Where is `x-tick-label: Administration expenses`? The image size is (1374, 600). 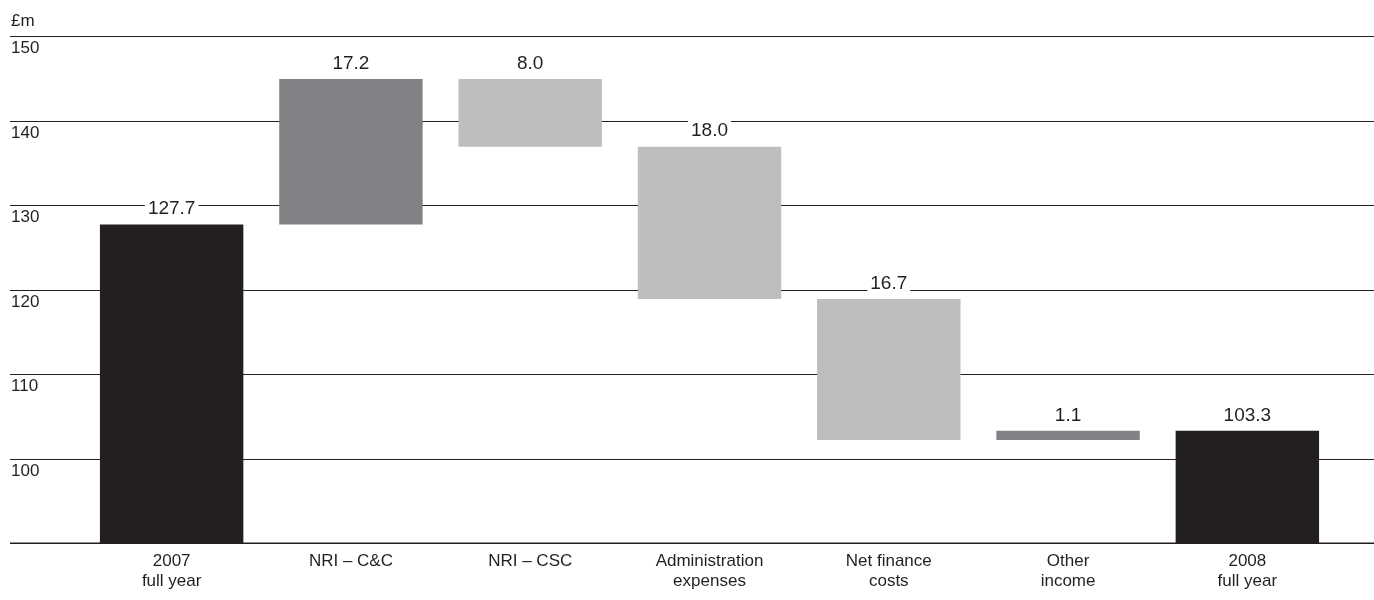
x-tick-label: Administration expenses is located at coordinates (709, 571).